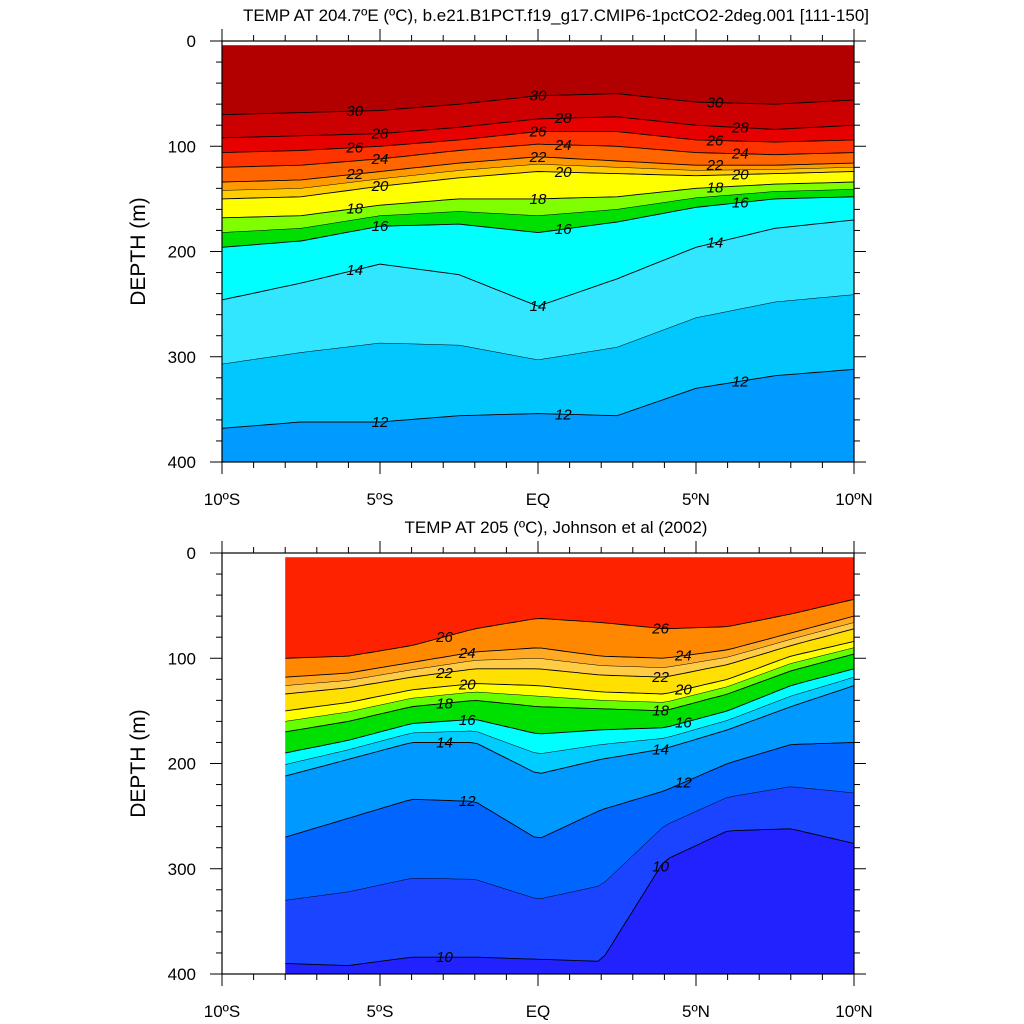 Image resolution: width=1024 pixels, height=1024 pixels. Describe the element at coordinates (556, 527) in the screenshot. I see `chart-title: TEMP AT 205 (ºC), Johnson et al (2002)` at that location.